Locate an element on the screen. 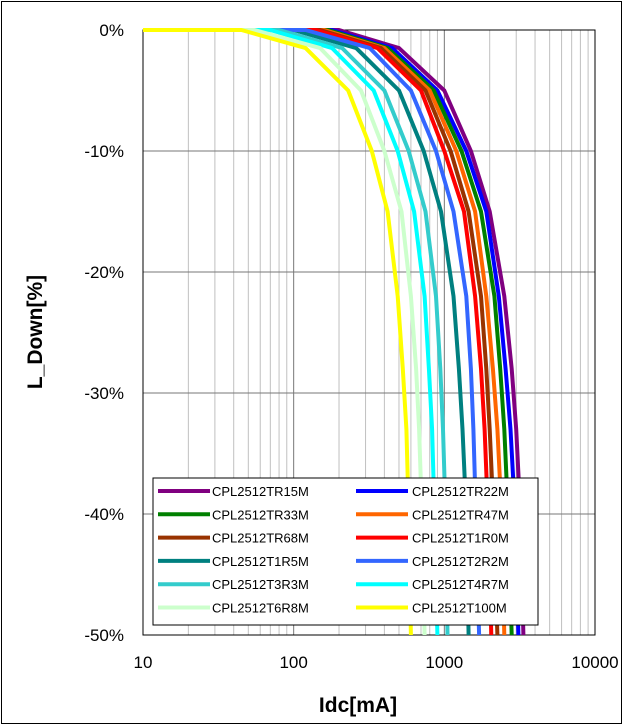  legend-label: CPL2512T6R8M is located at coordinates (260, 608).